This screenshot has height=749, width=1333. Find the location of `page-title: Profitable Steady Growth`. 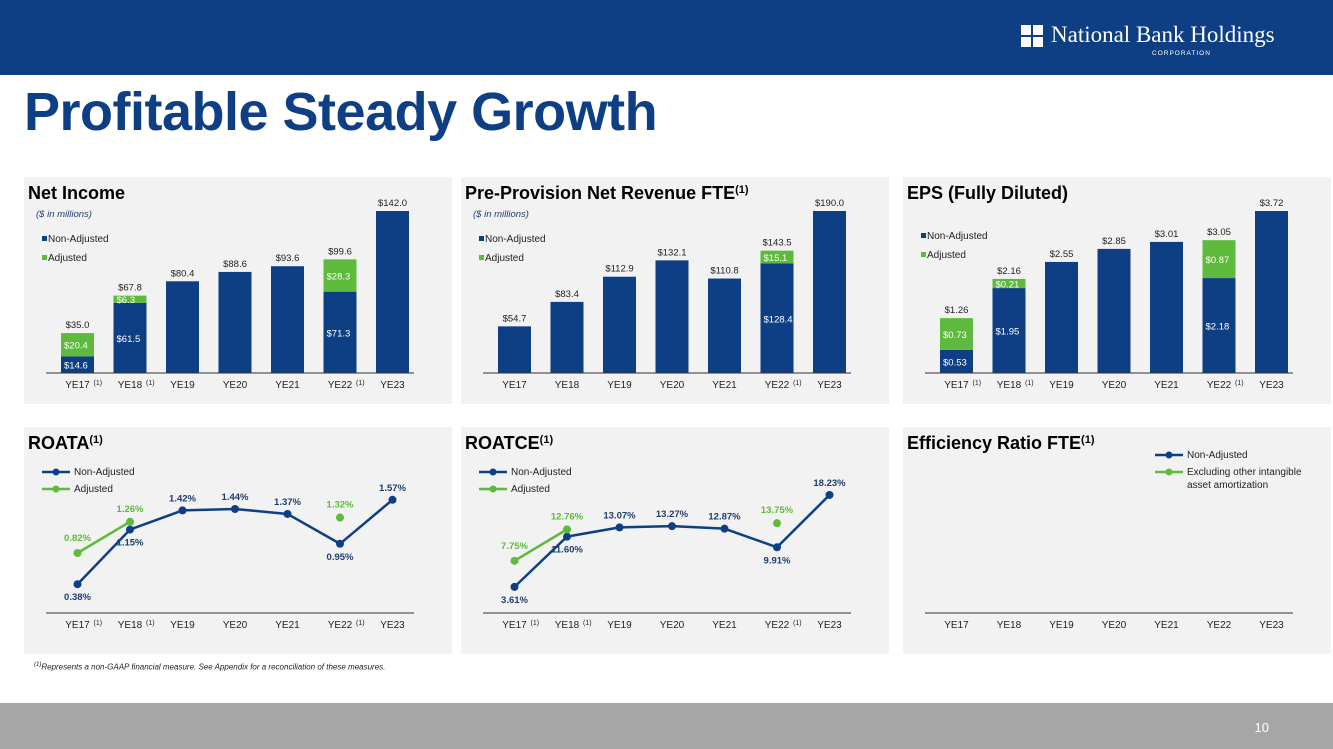

page-title: Profitable Steady Growth is located at coordinates (341, 112).